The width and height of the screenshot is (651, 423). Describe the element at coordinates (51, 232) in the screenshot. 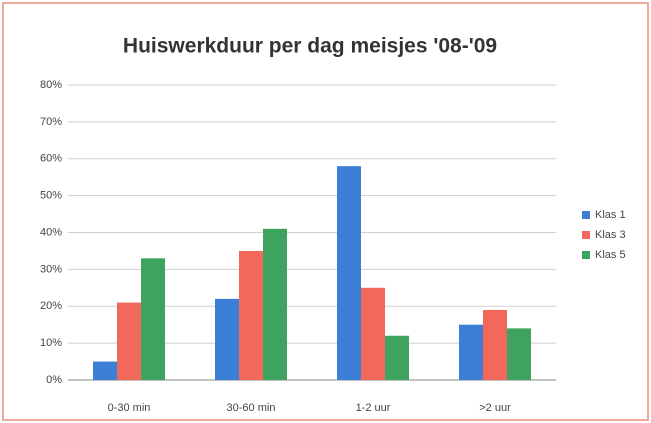

I see `y-tick-label: 40%` at that location.